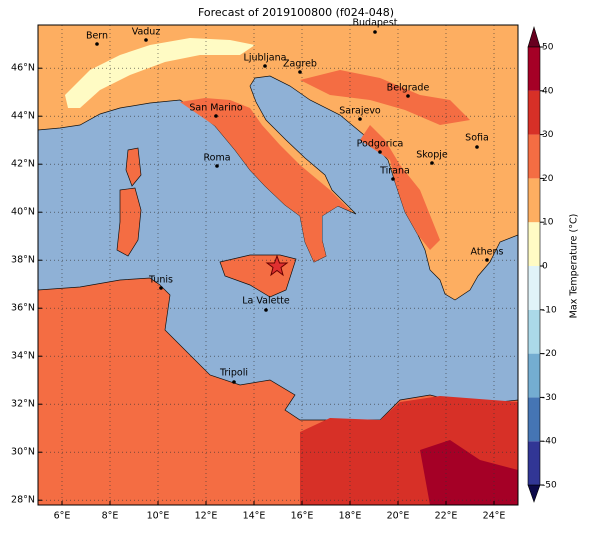  Describe the element at coordinates (23, 308) in the screenshot. I see `y-tick-label: 36°N` at that location.